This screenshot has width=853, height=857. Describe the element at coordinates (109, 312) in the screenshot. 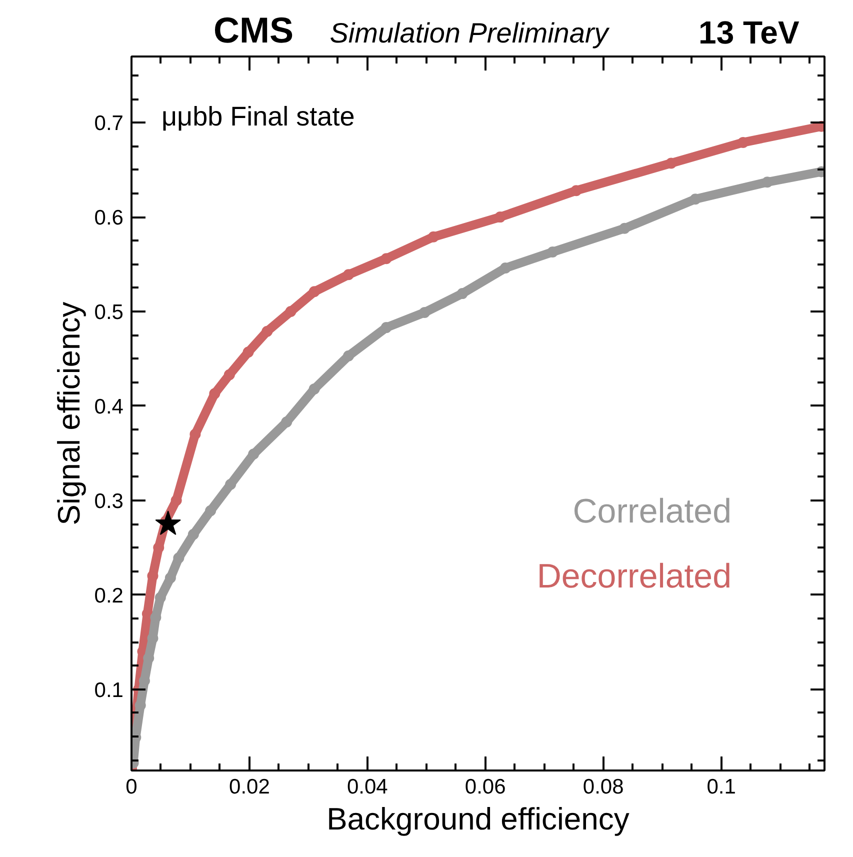

I see `y-tick-label: 0.5` at that location.